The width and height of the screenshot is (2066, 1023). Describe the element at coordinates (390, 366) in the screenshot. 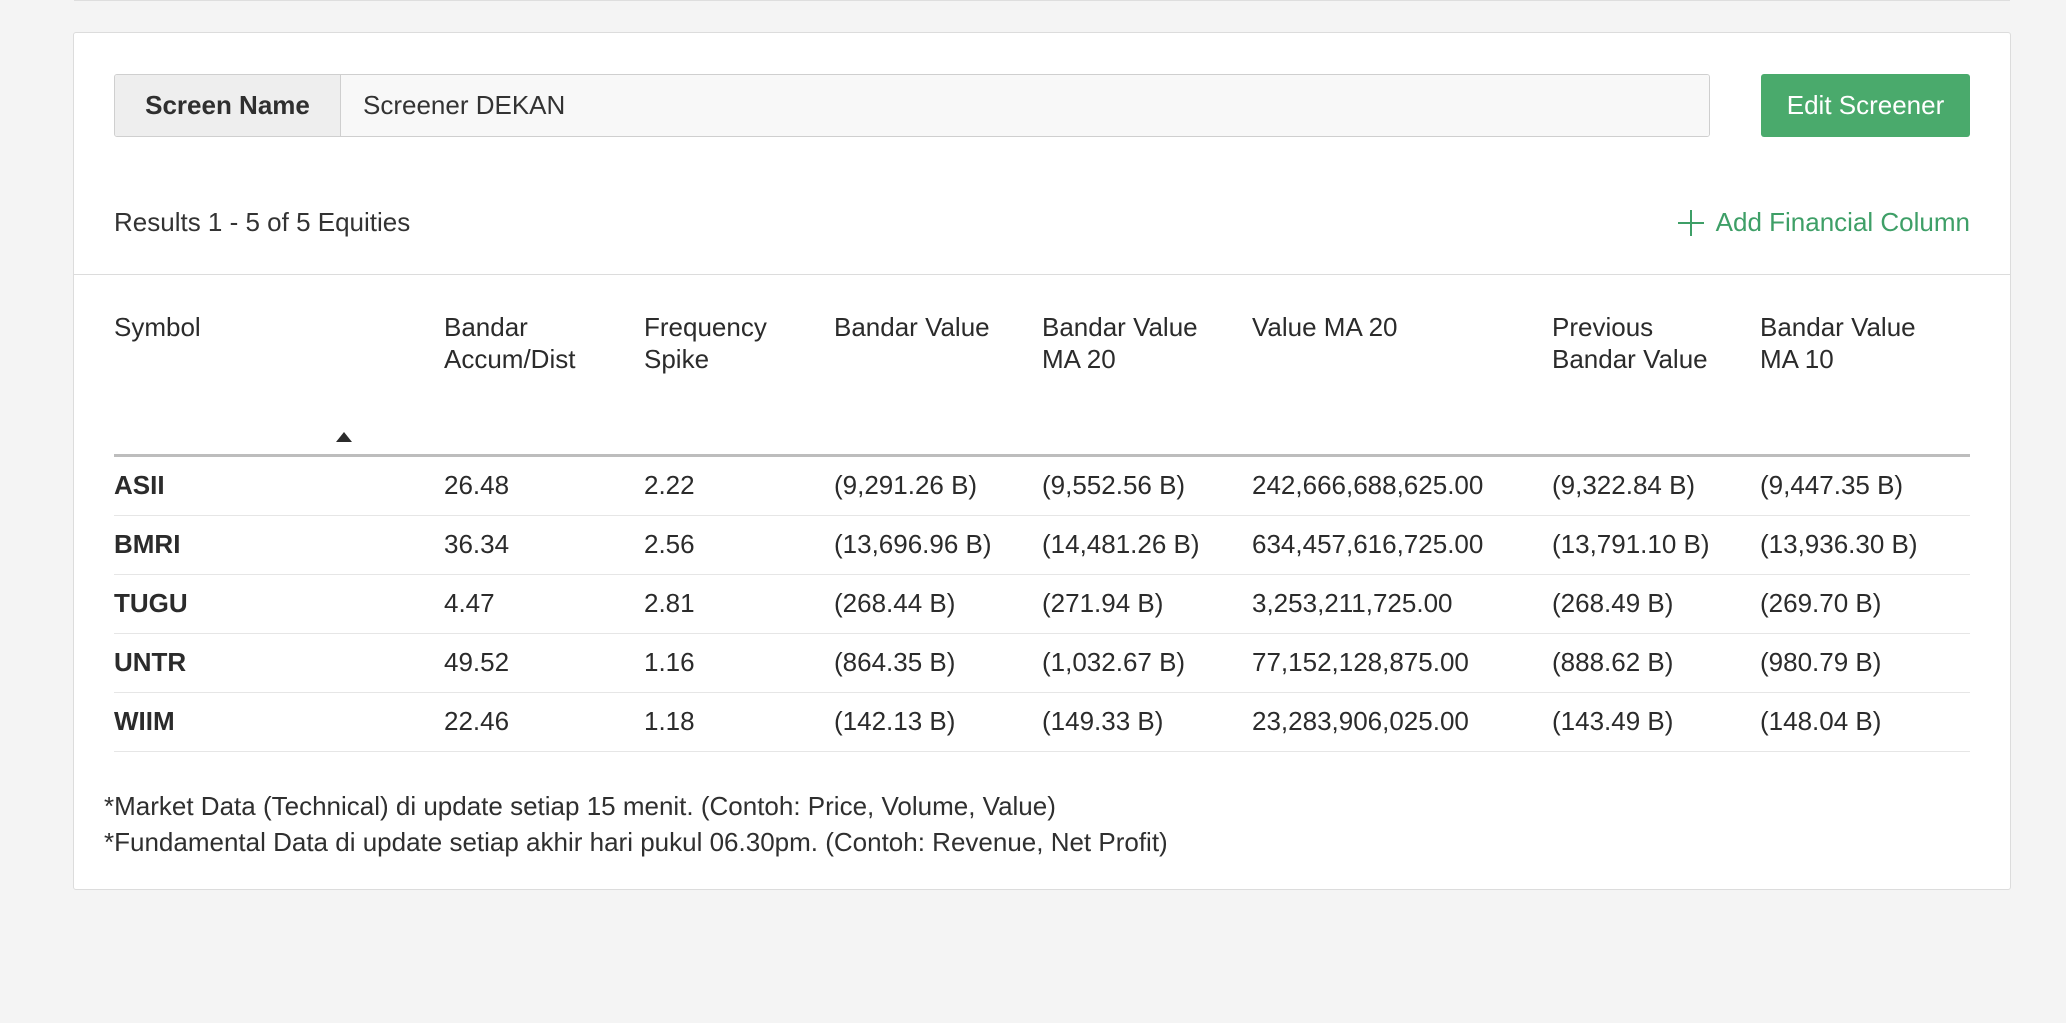

I see `column-header-clipped` at that location.